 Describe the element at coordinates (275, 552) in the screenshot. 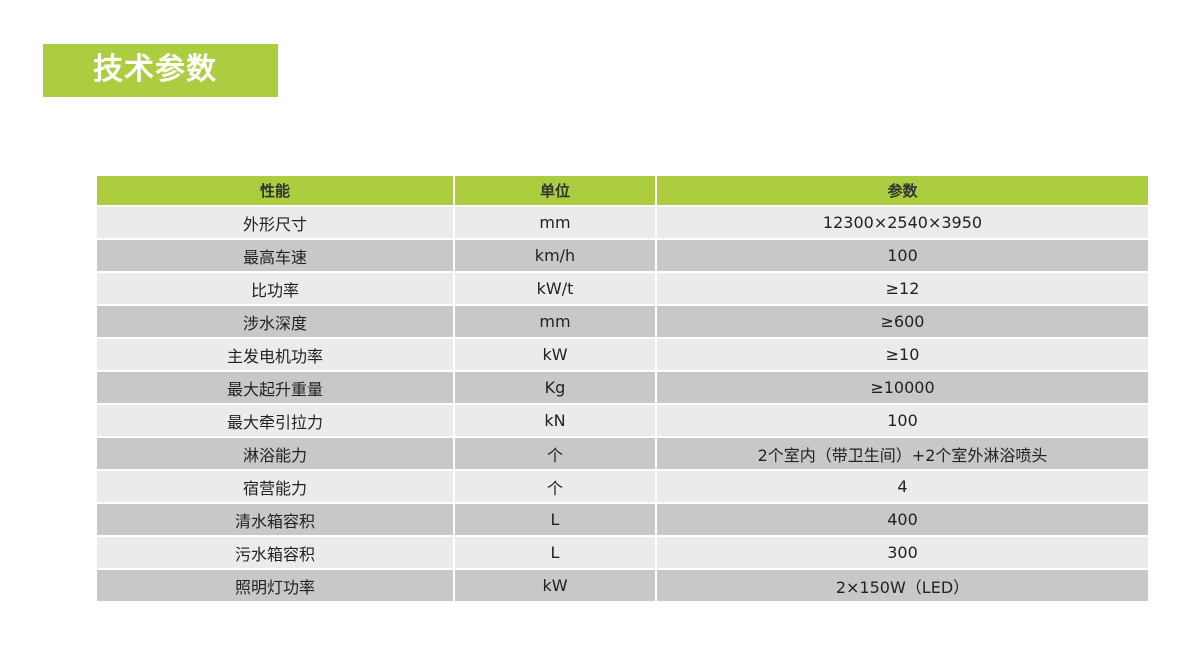

I see `cell-performance: 污水箱容积` at that location.